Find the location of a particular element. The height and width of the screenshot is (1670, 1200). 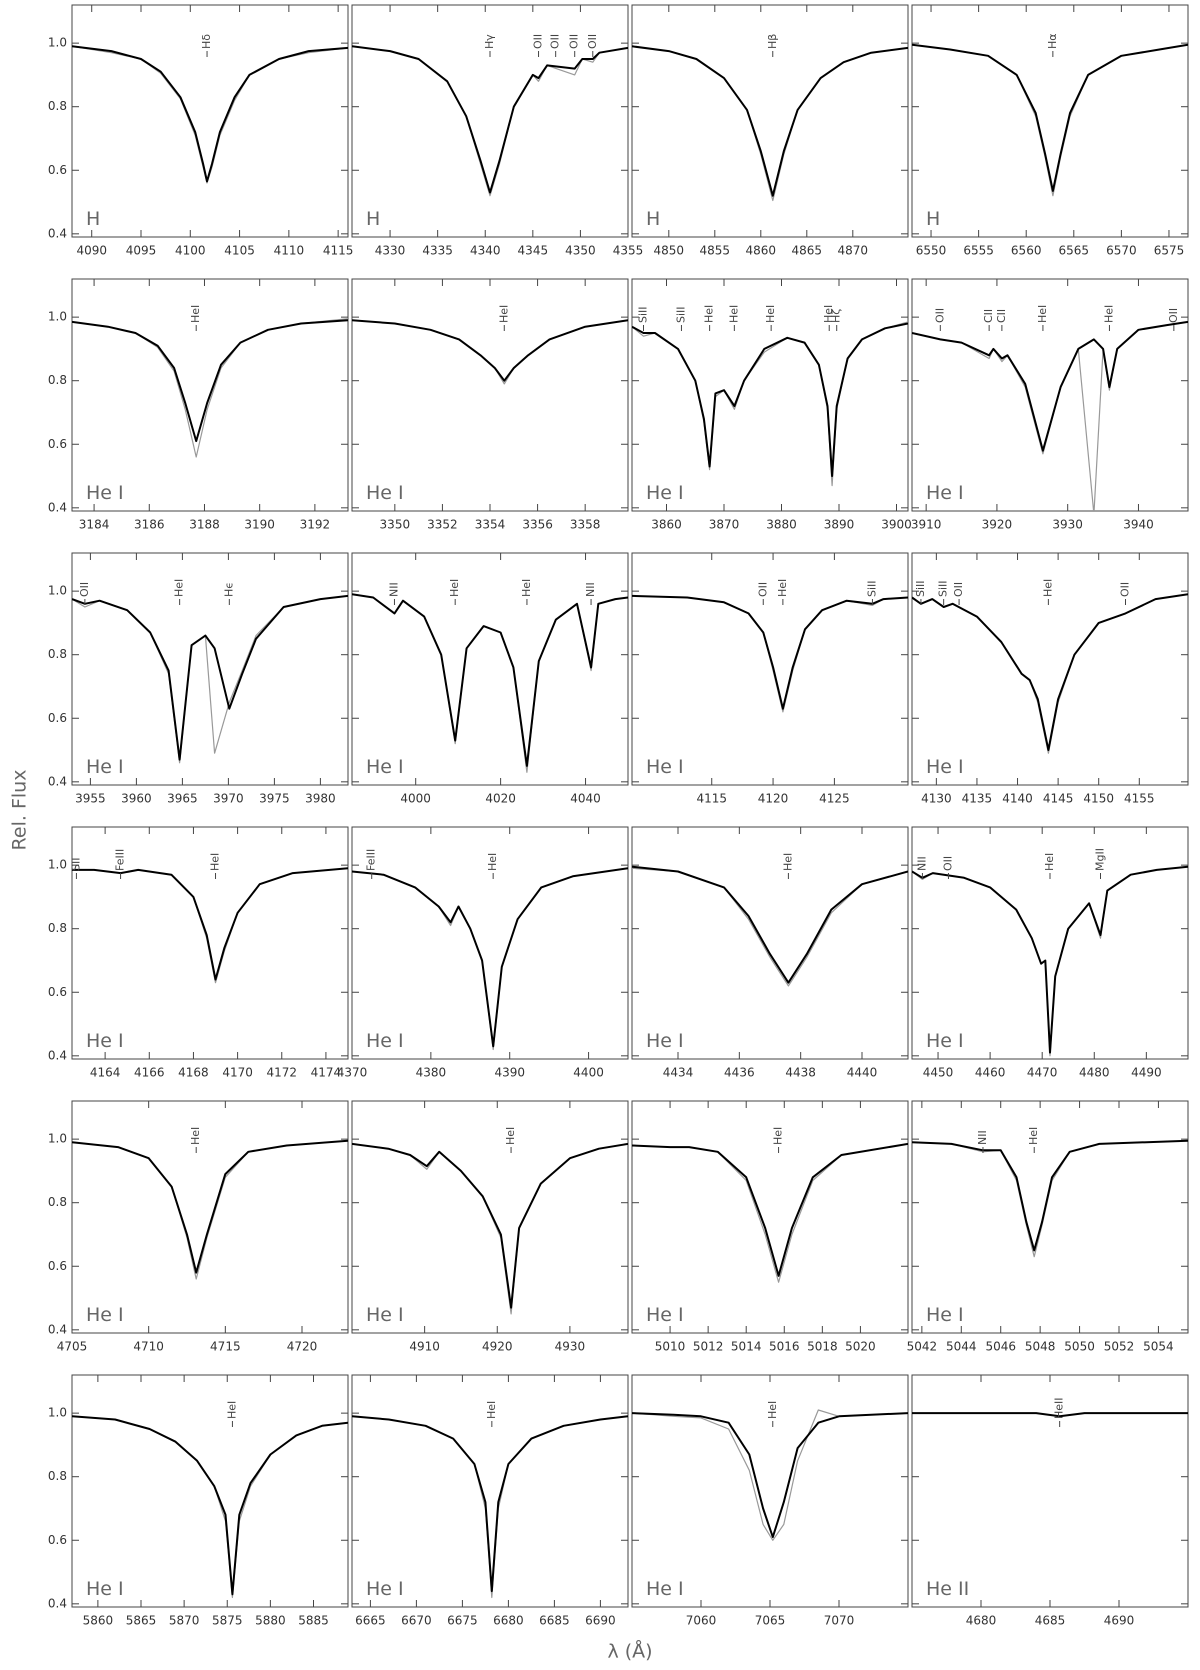

x-tick-label: 5050 is located at coordinates (1079, 1347).